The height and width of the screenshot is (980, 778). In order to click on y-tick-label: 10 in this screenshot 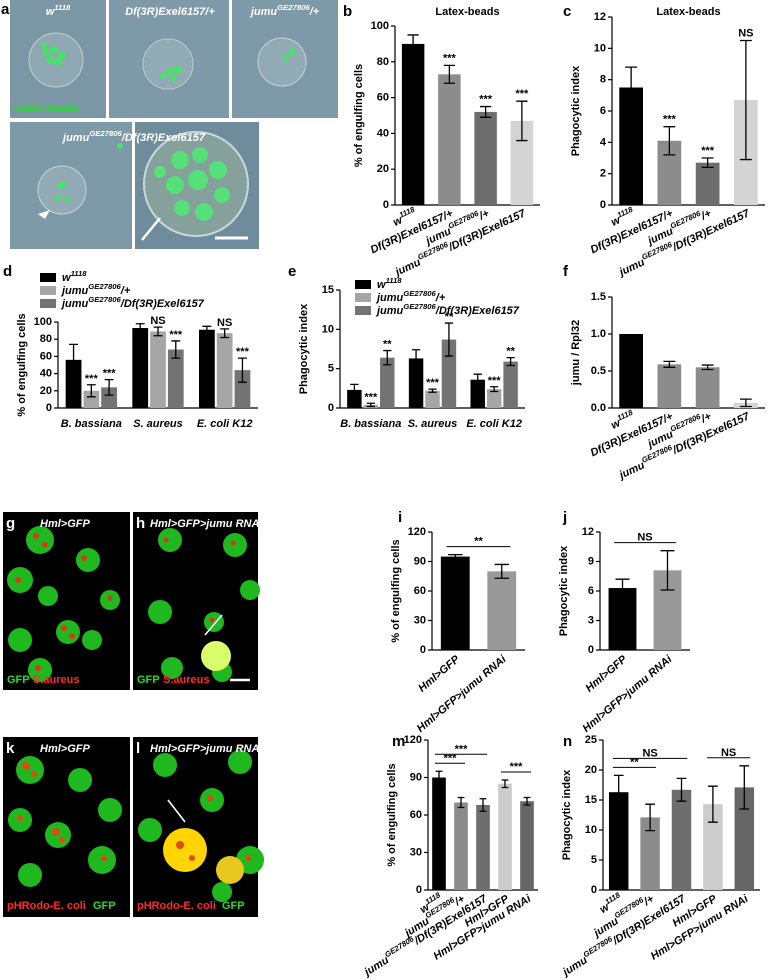, I will do `click(328, 329)`.